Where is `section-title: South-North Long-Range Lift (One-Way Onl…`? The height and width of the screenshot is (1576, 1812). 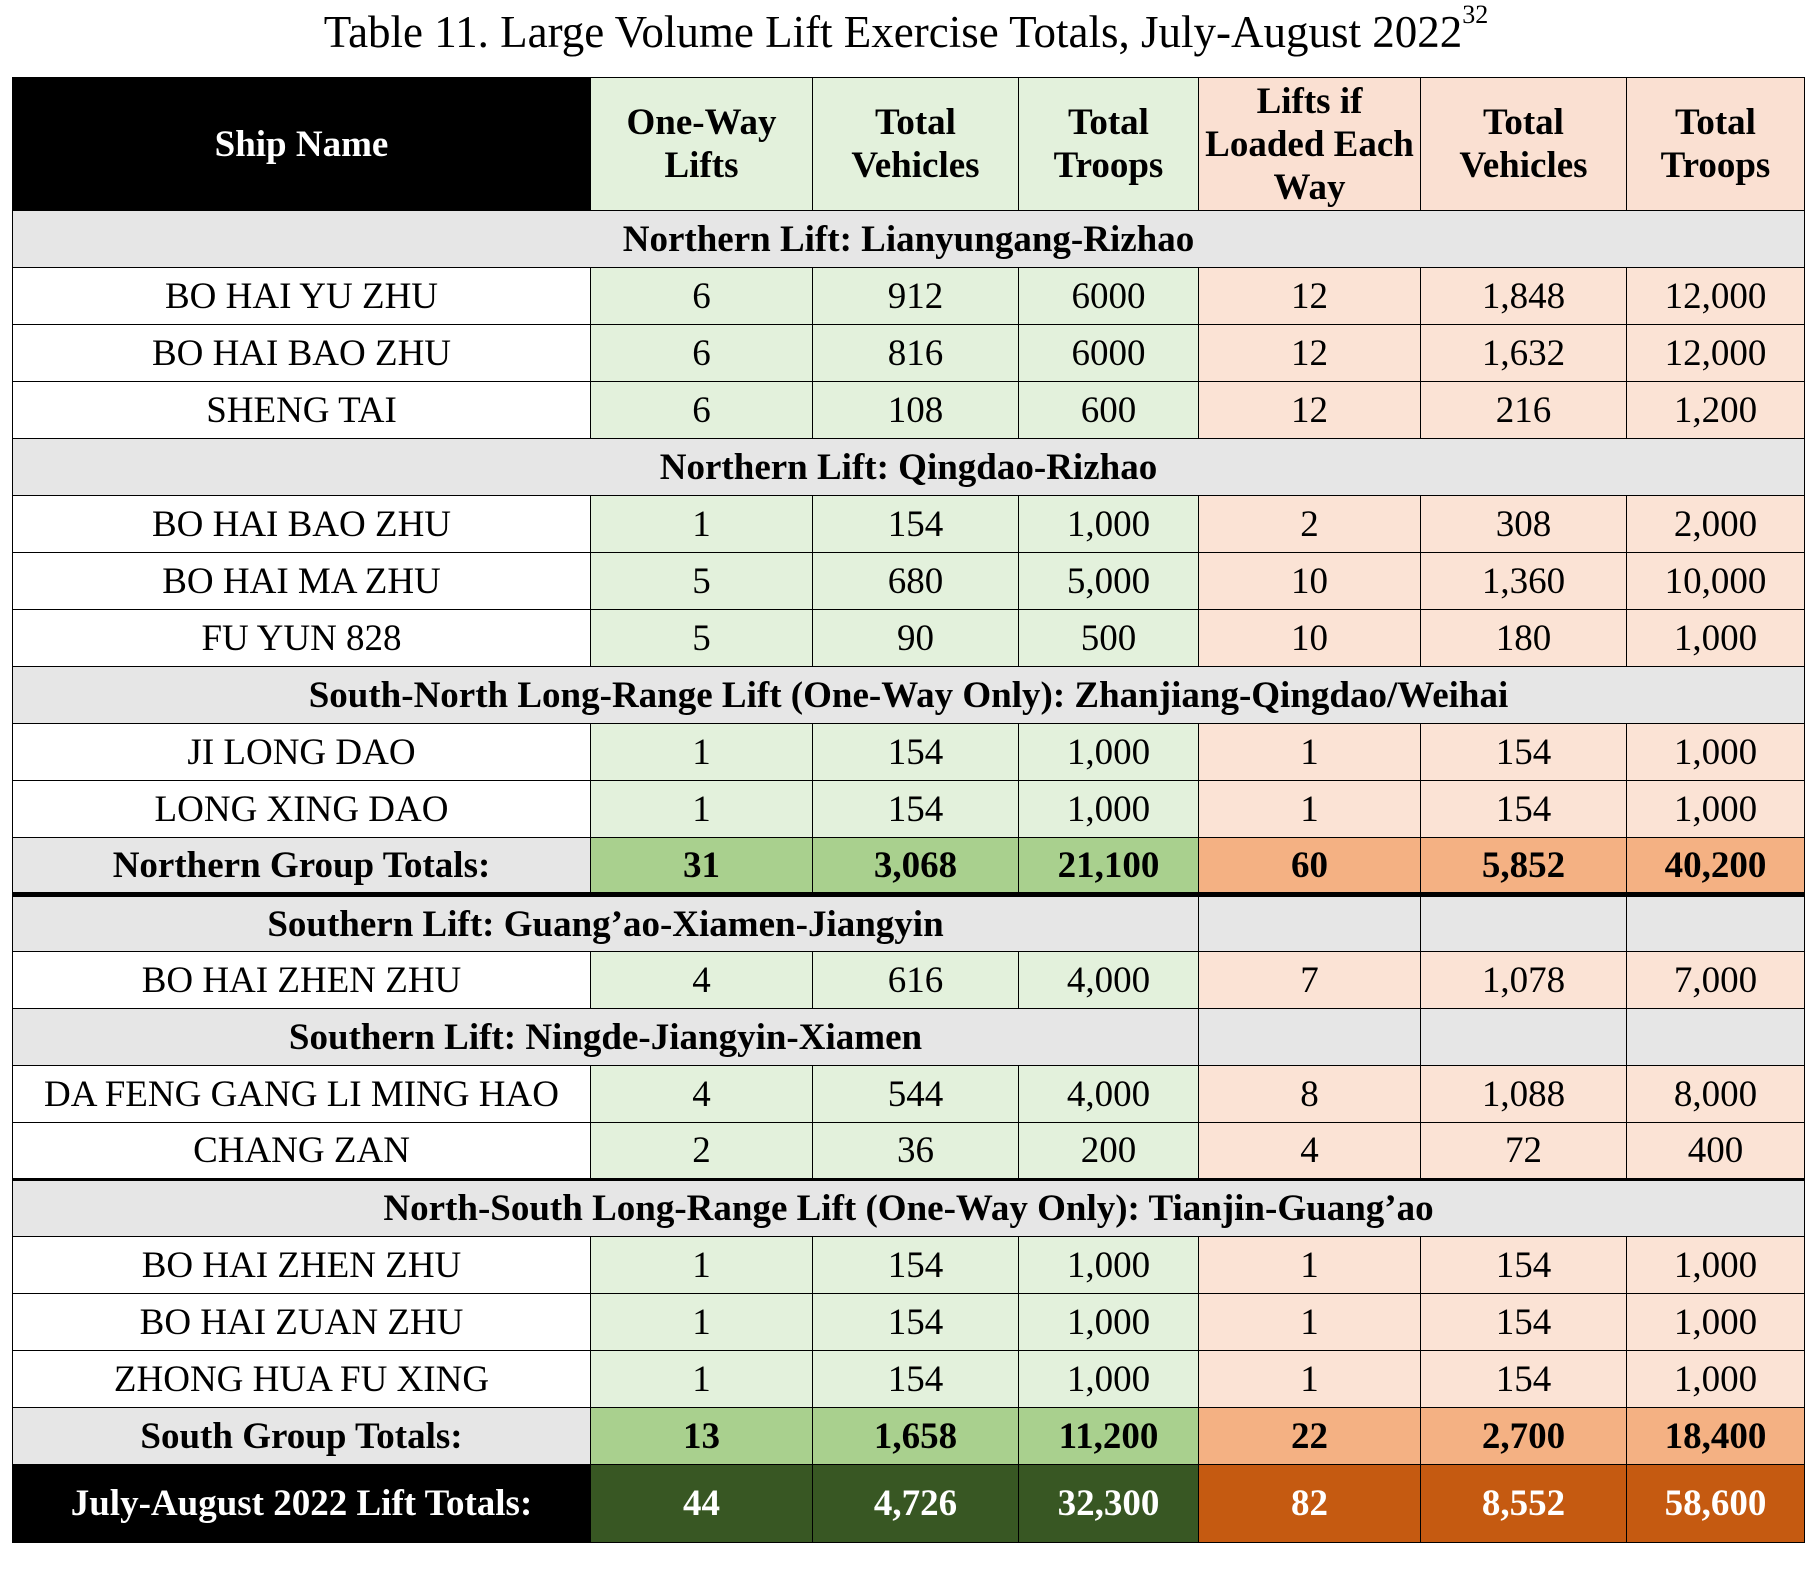
section-title: South-North Long-Range Lift (One-Way Onl… is located at coordinates (908, 695).